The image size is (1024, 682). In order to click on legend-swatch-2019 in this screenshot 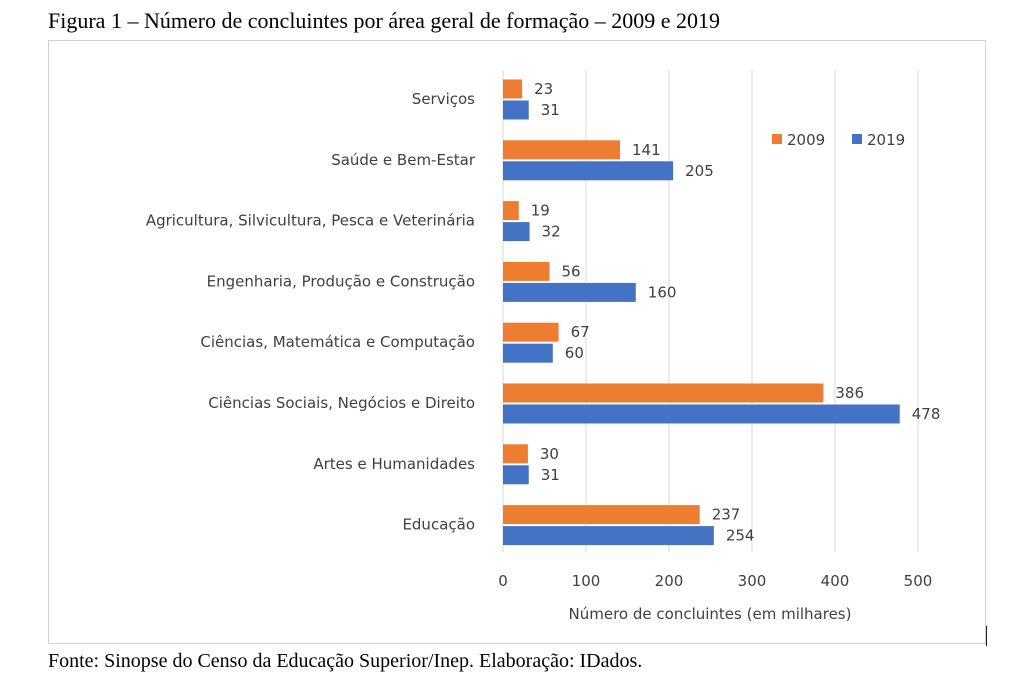, I will do `click(857, 139)`.